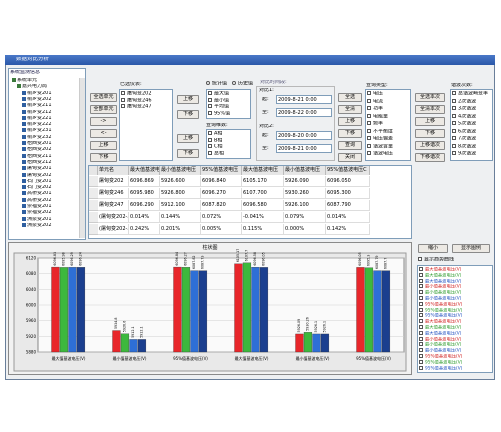  I want to click on harmonic-item: 6次谐波, so click(464, 131).